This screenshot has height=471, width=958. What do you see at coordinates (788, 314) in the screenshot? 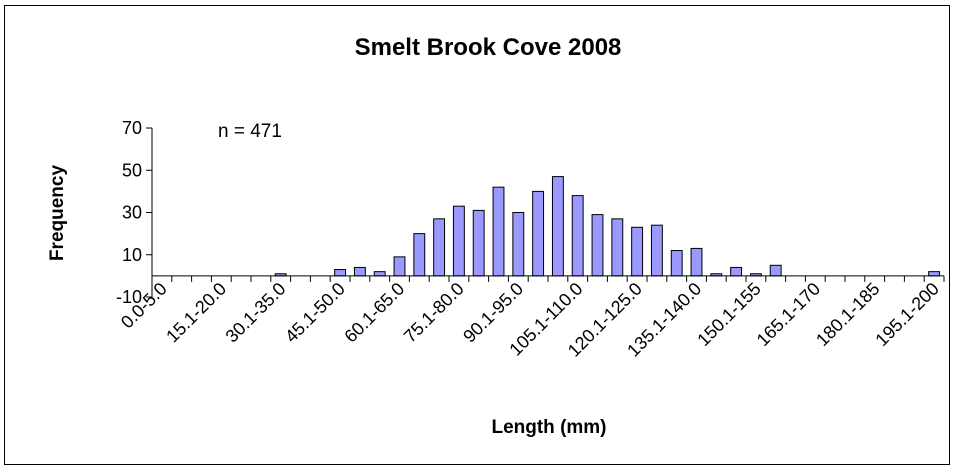
I see `x-tick-label: 165.1-170` at bounding box center [788, 314].